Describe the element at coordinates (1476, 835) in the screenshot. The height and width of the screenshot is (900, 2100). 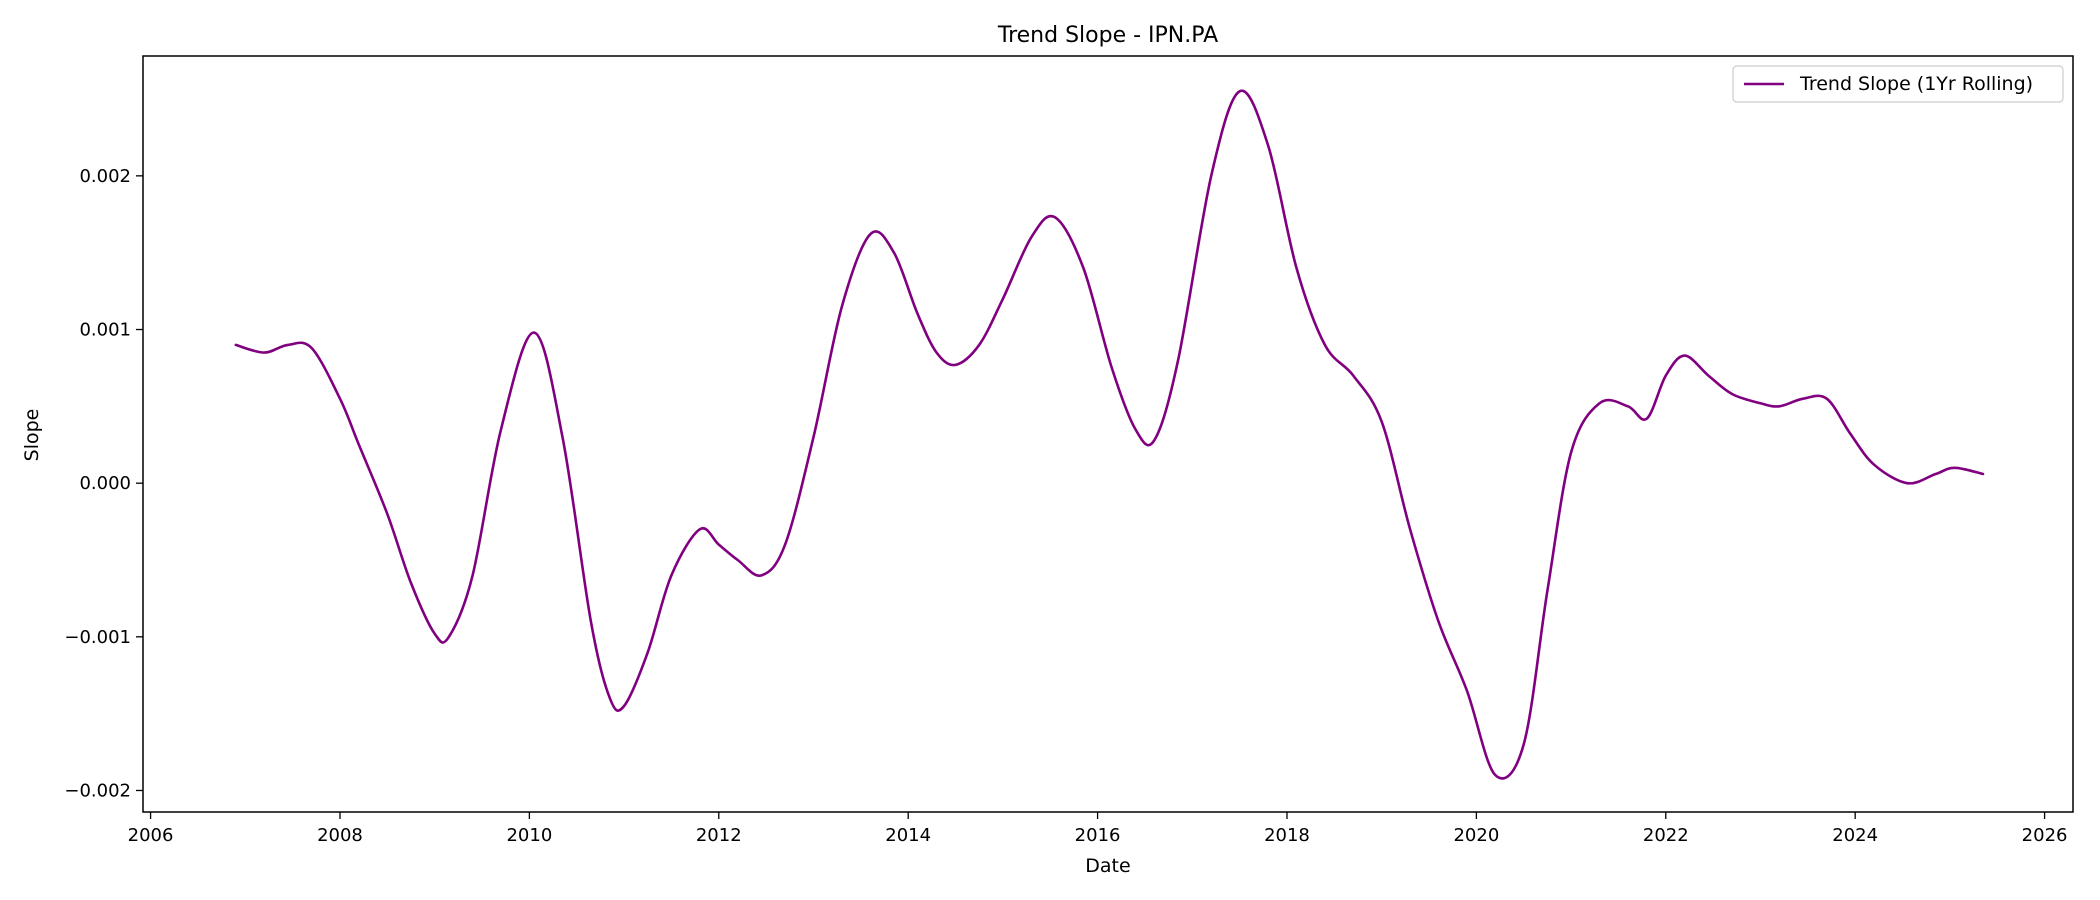
I see `x-tick-label: 2020` at that location.